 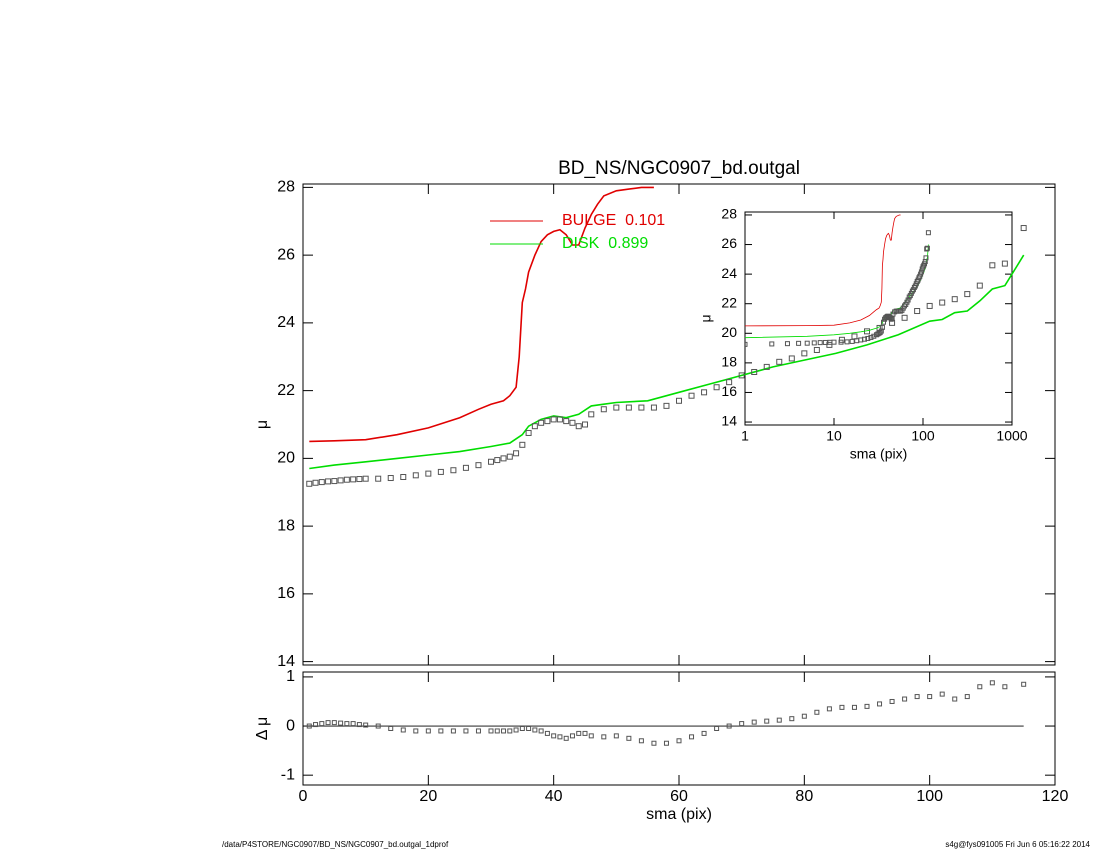 What do you see at coordinates (262, 728) in the screenshot?
I see `y-axis-label: Δ μ` at bounding box center [262, 728].